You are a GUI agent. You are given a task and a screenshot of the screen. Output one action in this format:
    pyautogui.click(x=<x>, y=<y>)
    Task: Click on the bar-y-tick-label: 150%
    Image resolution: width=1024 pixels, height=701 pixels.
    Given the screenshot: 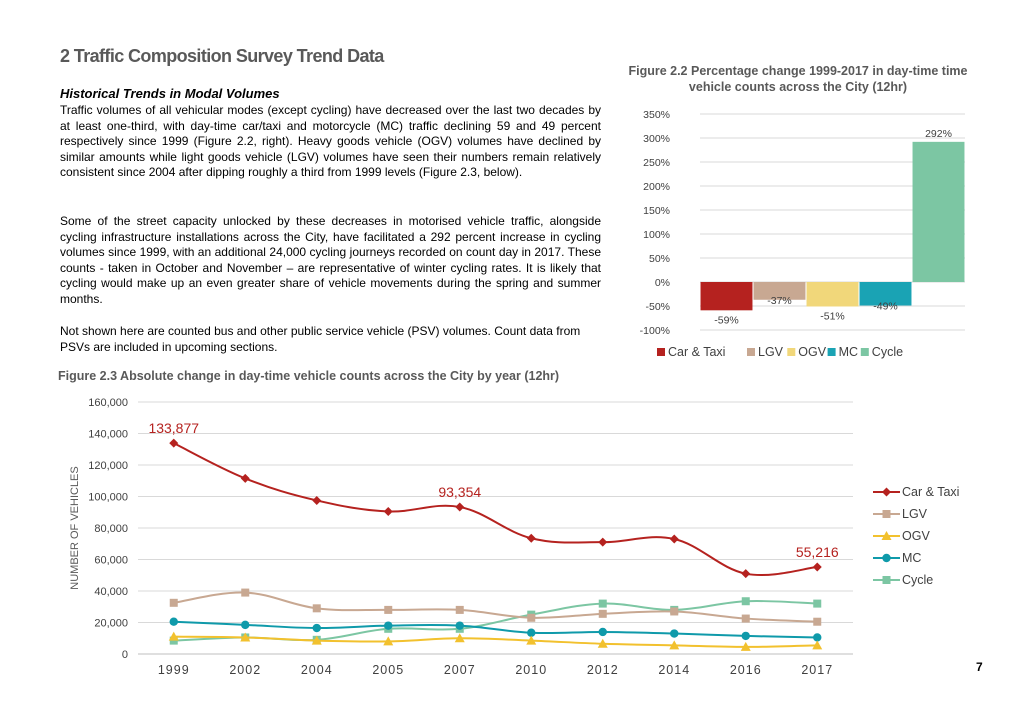 What is the action you would take?
    pyautogui.click(x=656, y=211)
    